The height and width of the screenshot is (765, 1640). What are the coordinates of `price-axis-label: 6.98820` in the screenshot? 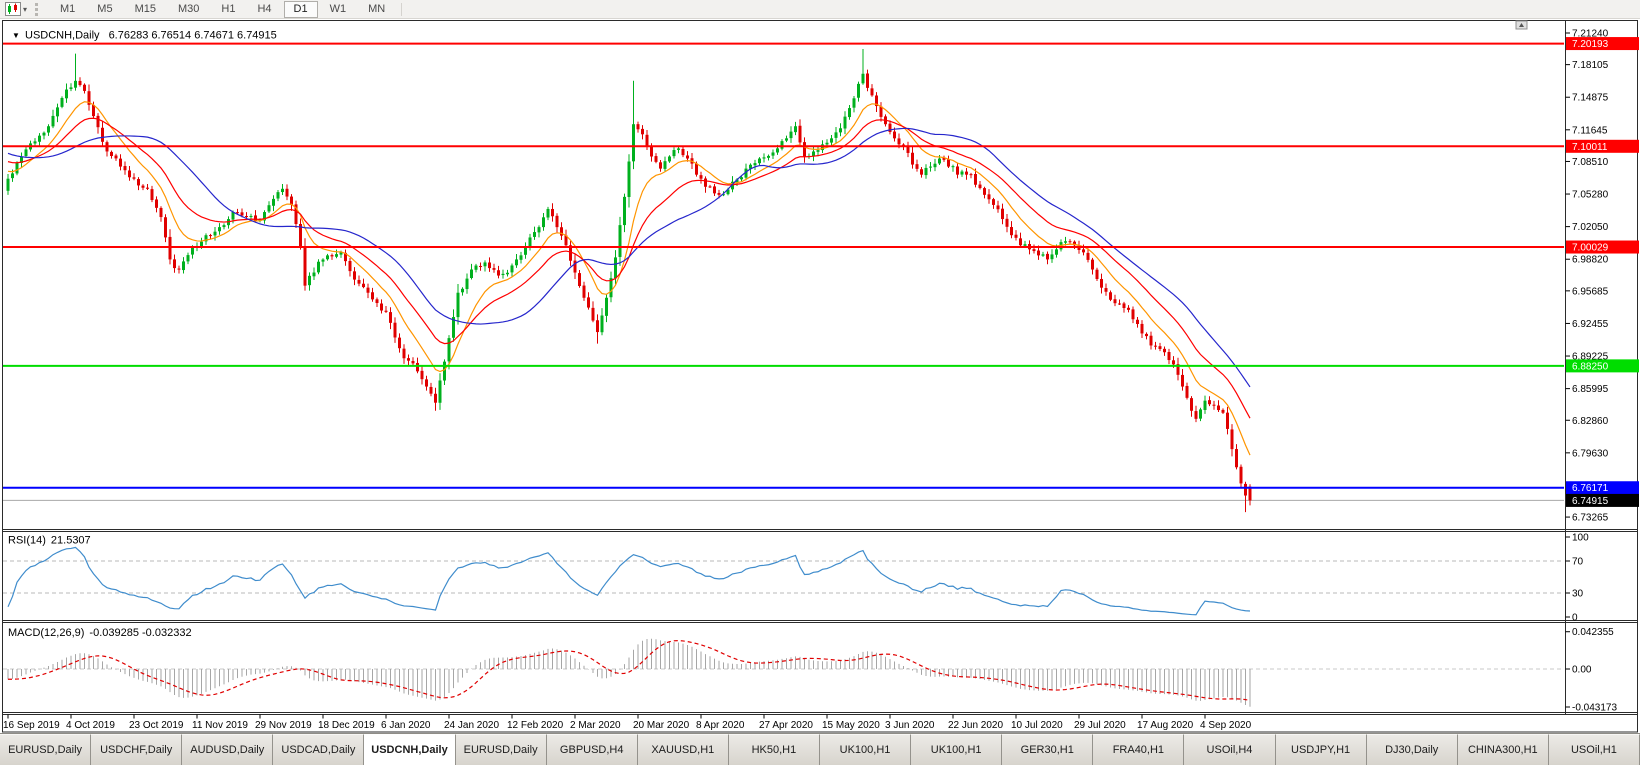 It's located at (1590, 260).